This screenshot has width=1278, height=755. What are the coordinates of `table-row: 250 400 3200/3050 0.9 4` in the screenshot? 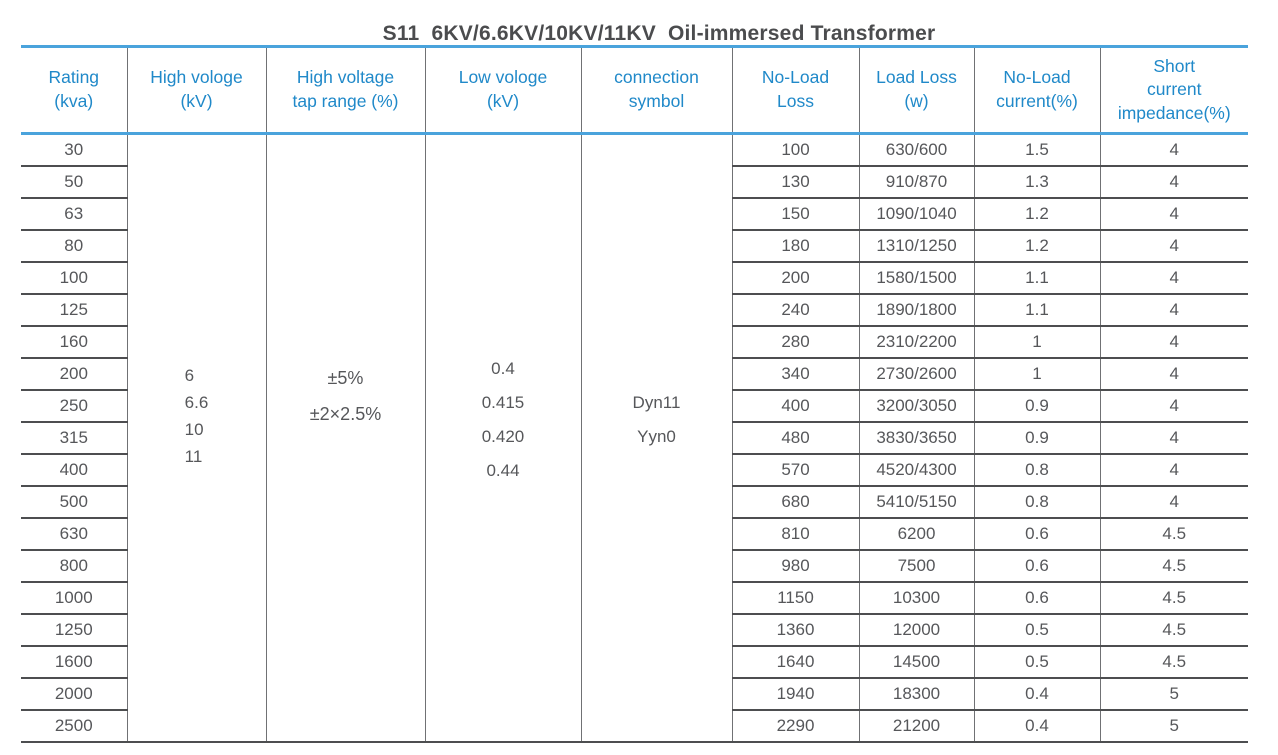 It's located at (634, 406).